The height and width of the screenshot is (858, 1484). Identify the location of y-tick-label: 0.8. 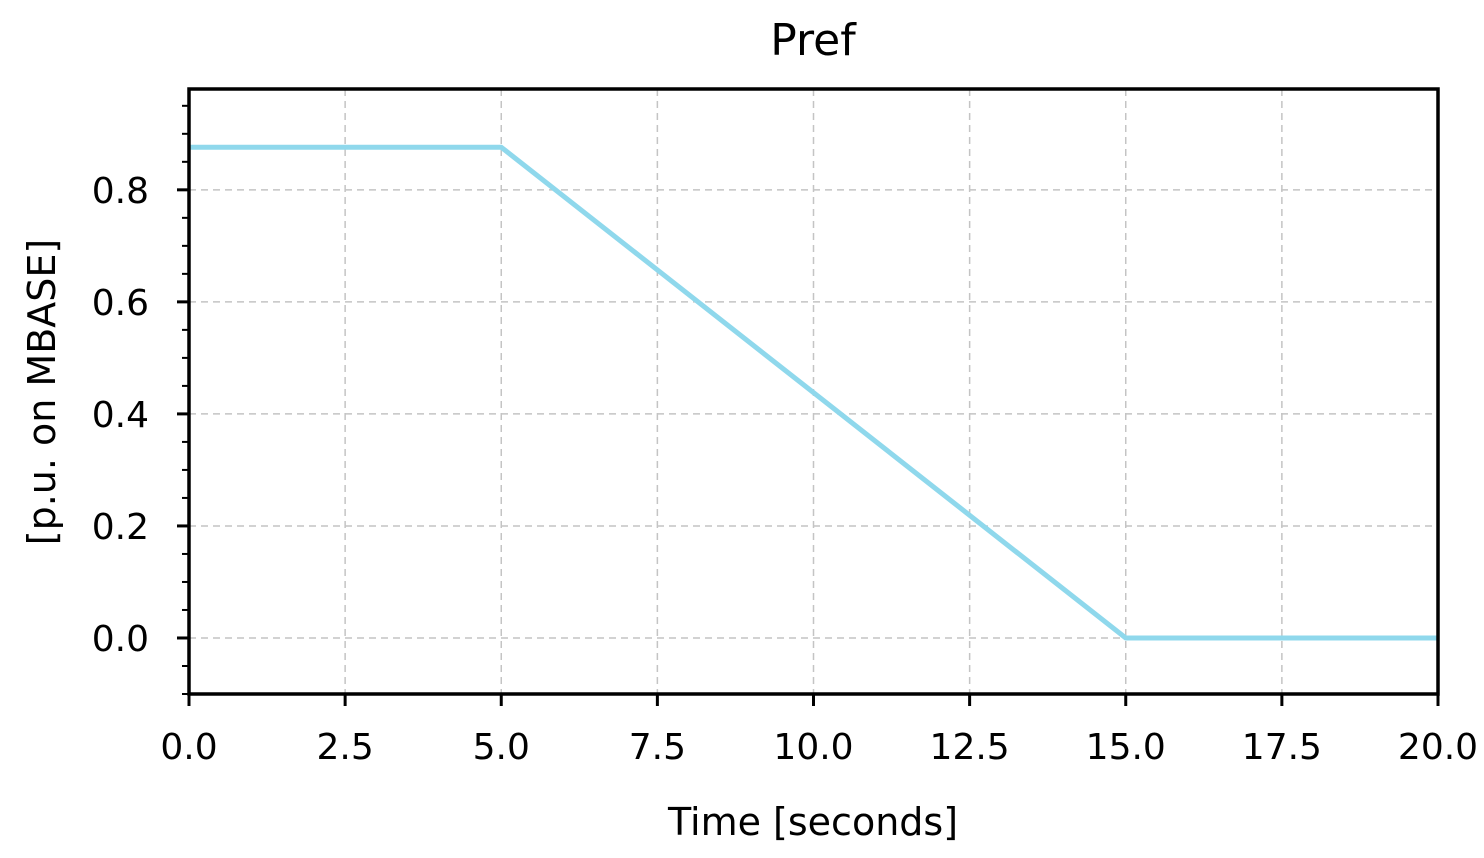
(120, 191).